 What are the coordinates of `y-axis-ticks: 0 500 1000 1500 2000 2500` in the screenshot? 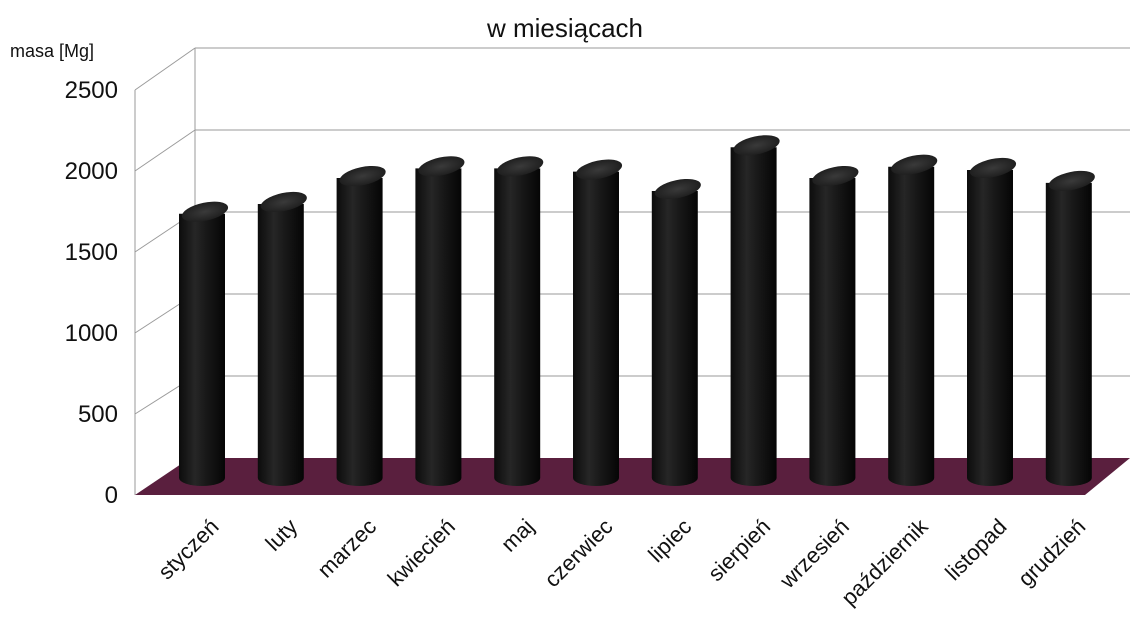 It's located at (91, 293).